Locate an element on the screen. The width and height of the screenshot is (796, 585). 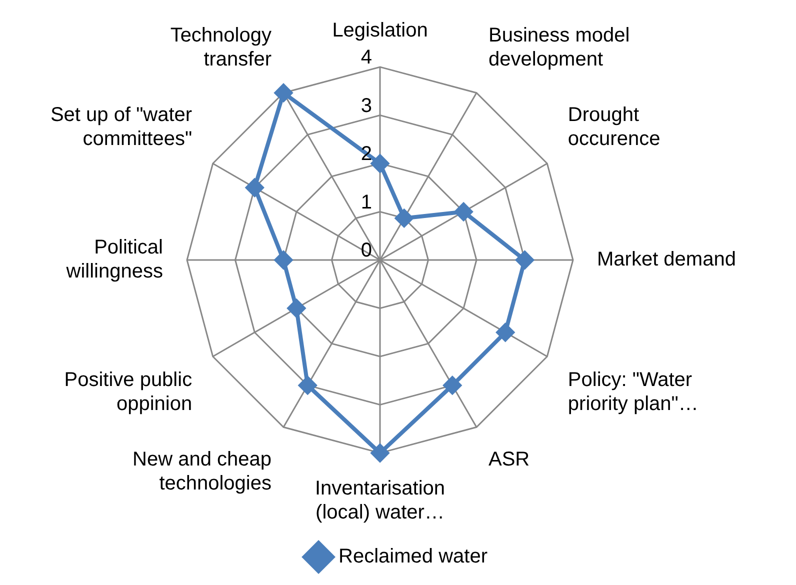
spoke-label: New and cheap technologies is located at coordinates (202, 471).